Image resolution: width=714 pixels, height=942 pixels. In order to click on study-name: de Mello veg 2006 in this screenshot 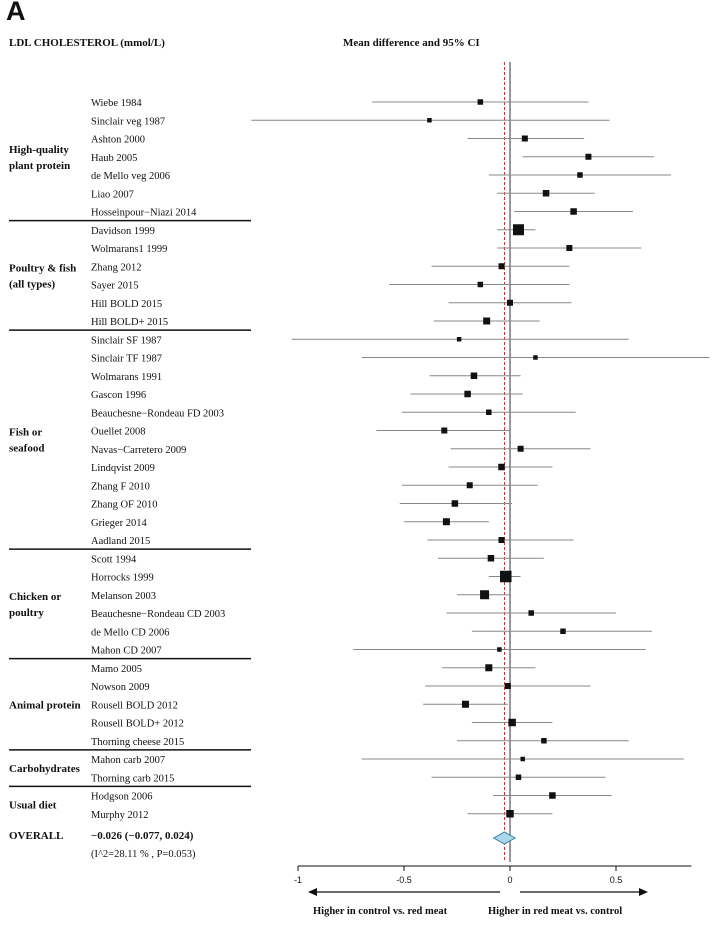, I will do `click(130, 176)`.